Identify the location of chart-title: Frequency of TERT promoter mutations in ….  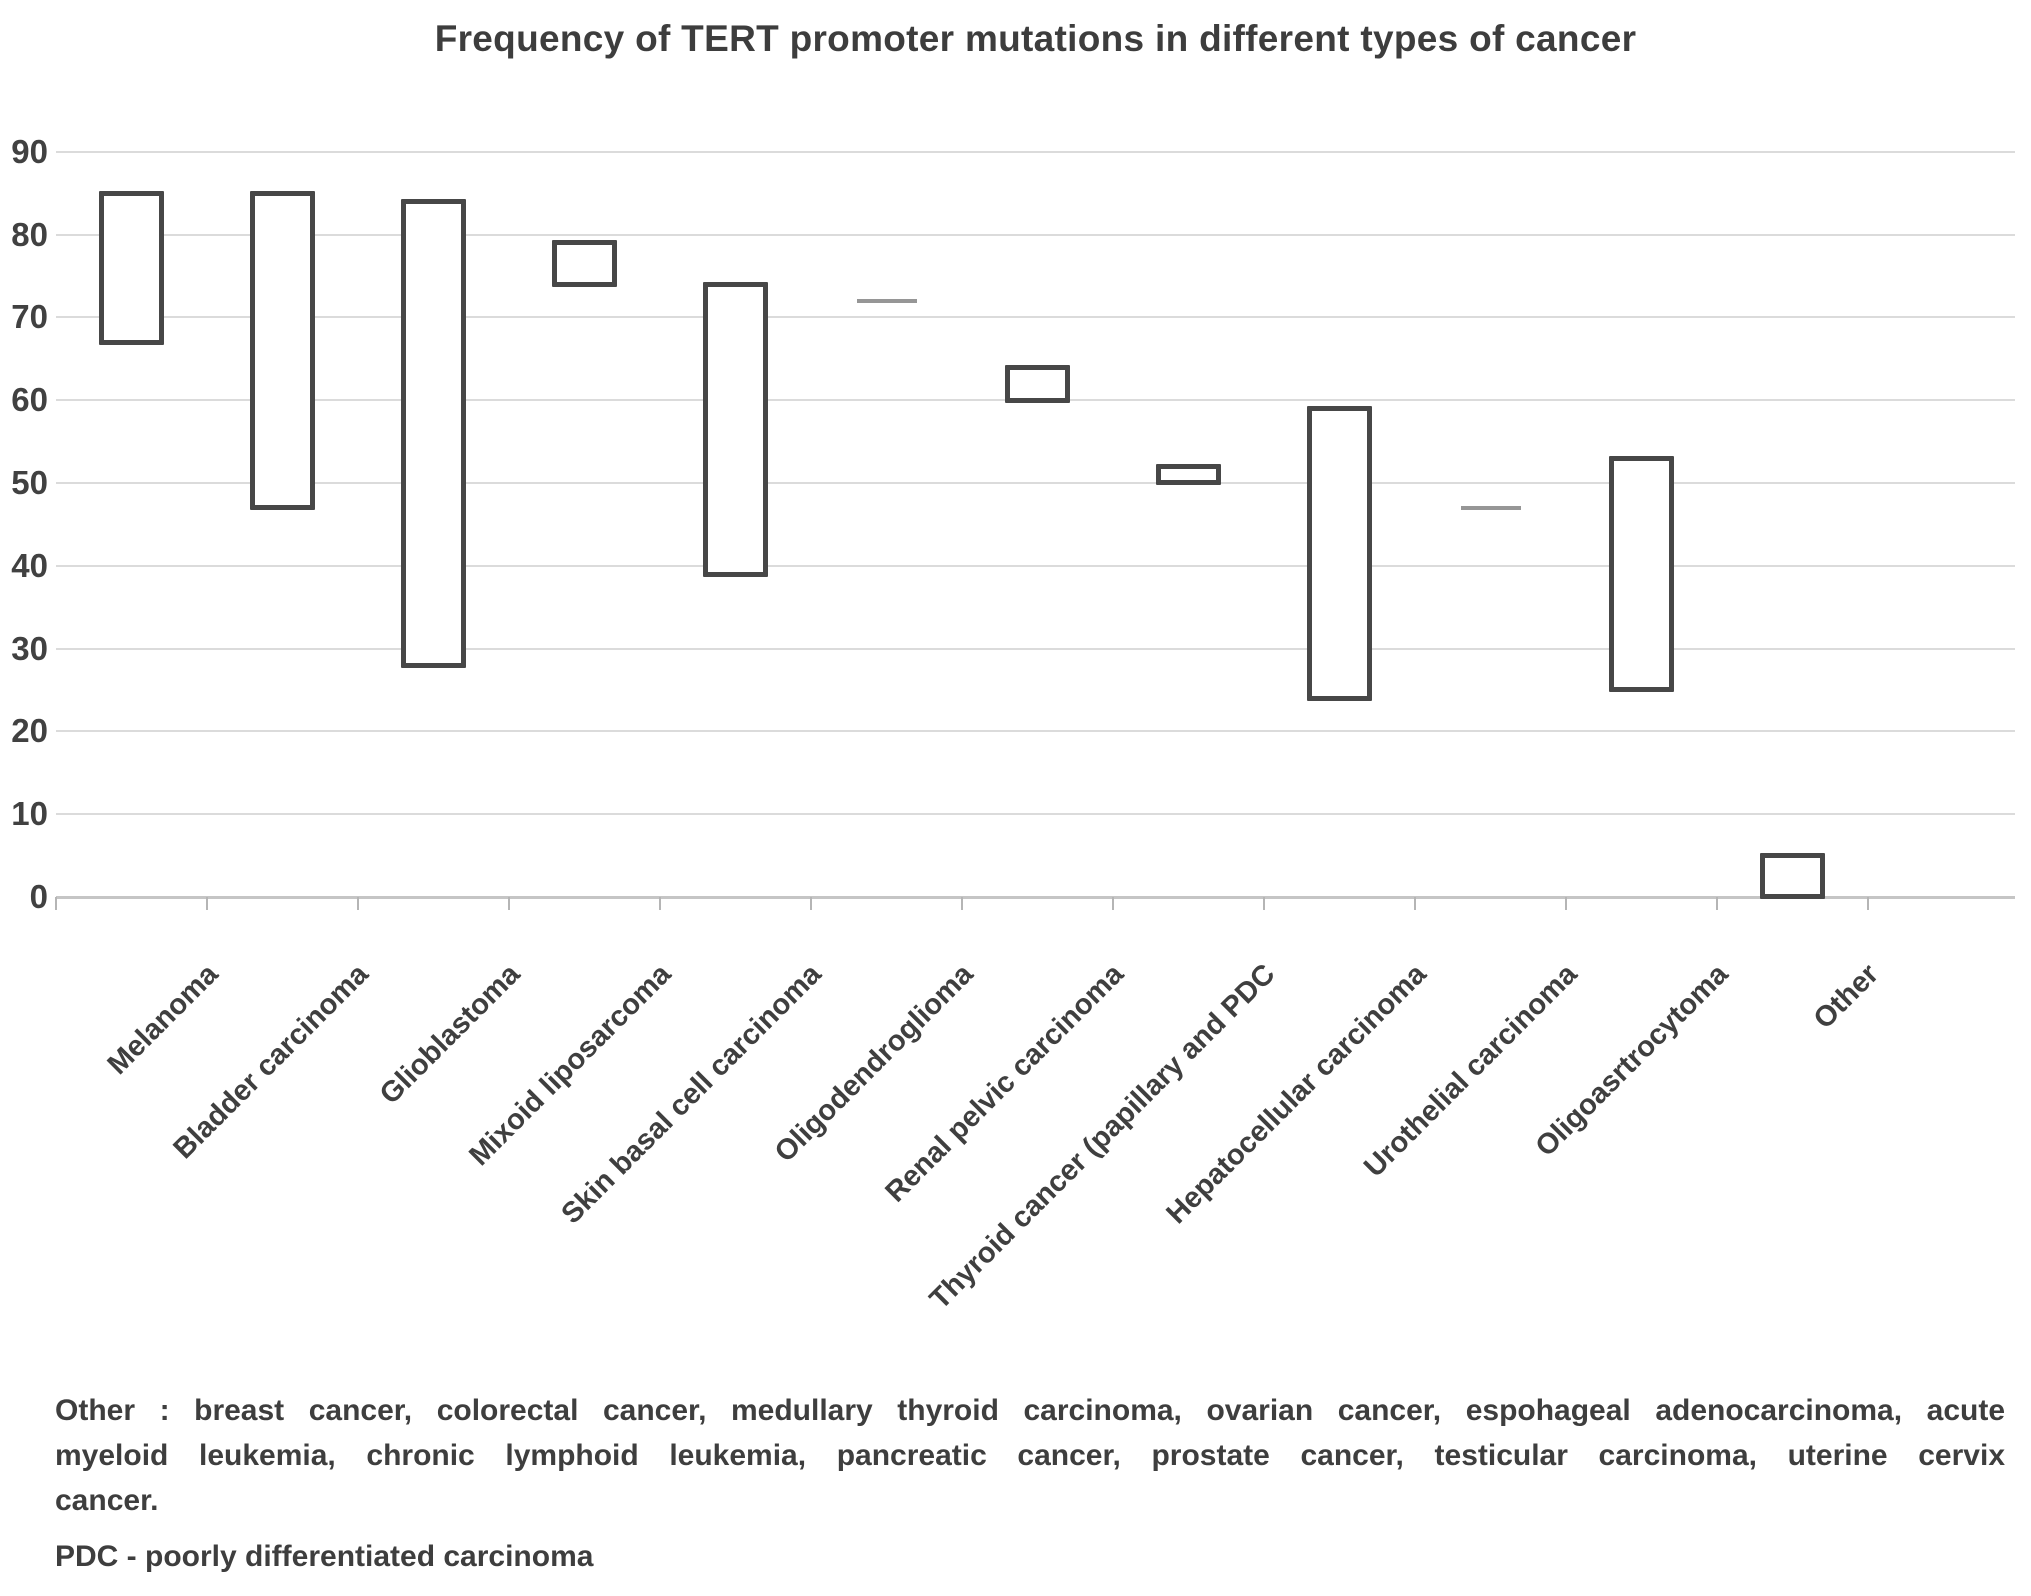
(1035, 38).